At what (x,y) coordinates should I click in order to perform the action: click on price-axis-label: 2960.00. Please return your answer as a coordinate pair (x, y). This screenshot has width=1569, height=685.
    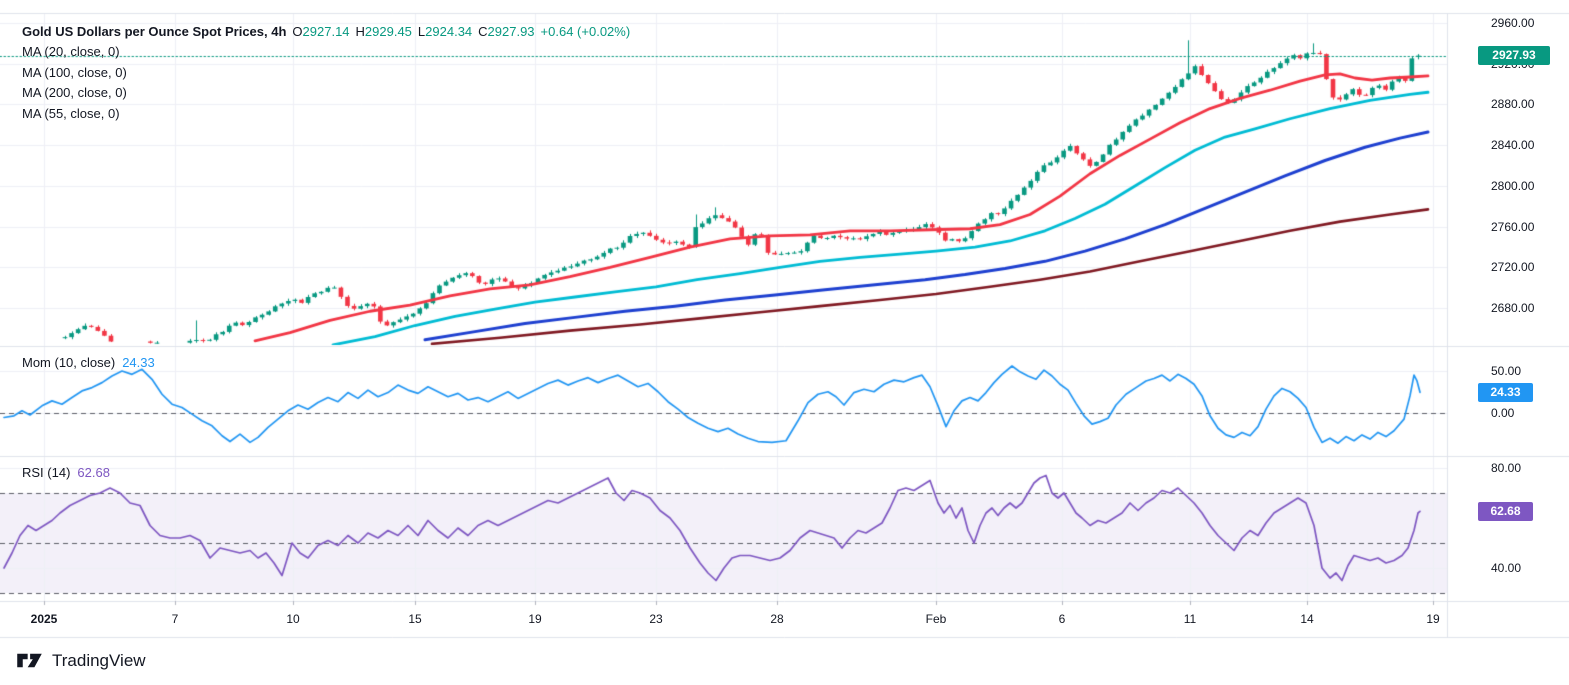
    Looking at the image, I should click on (1513, 23).